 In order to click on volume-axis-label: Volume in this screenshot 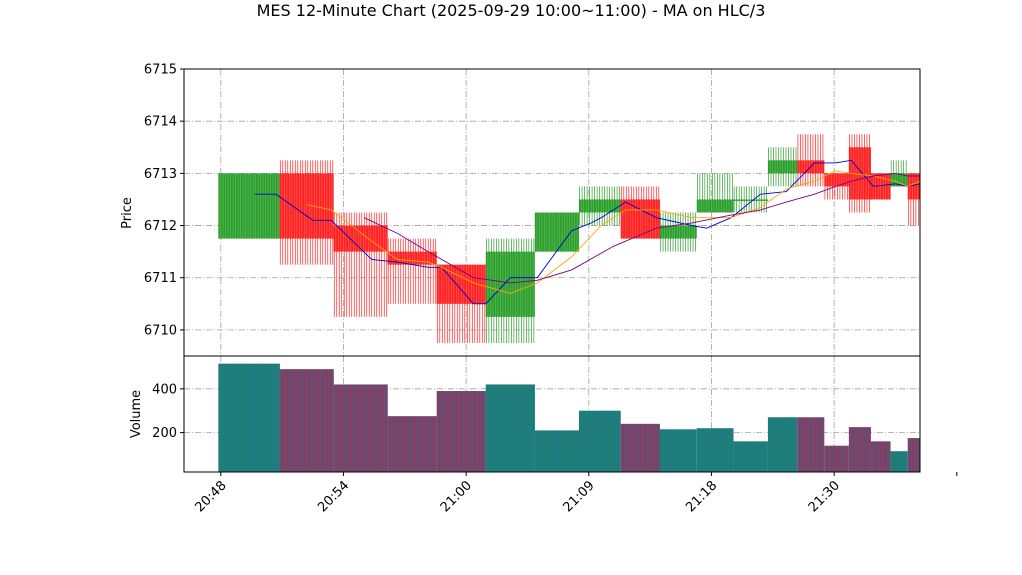, I will do `click(136, 414)`.